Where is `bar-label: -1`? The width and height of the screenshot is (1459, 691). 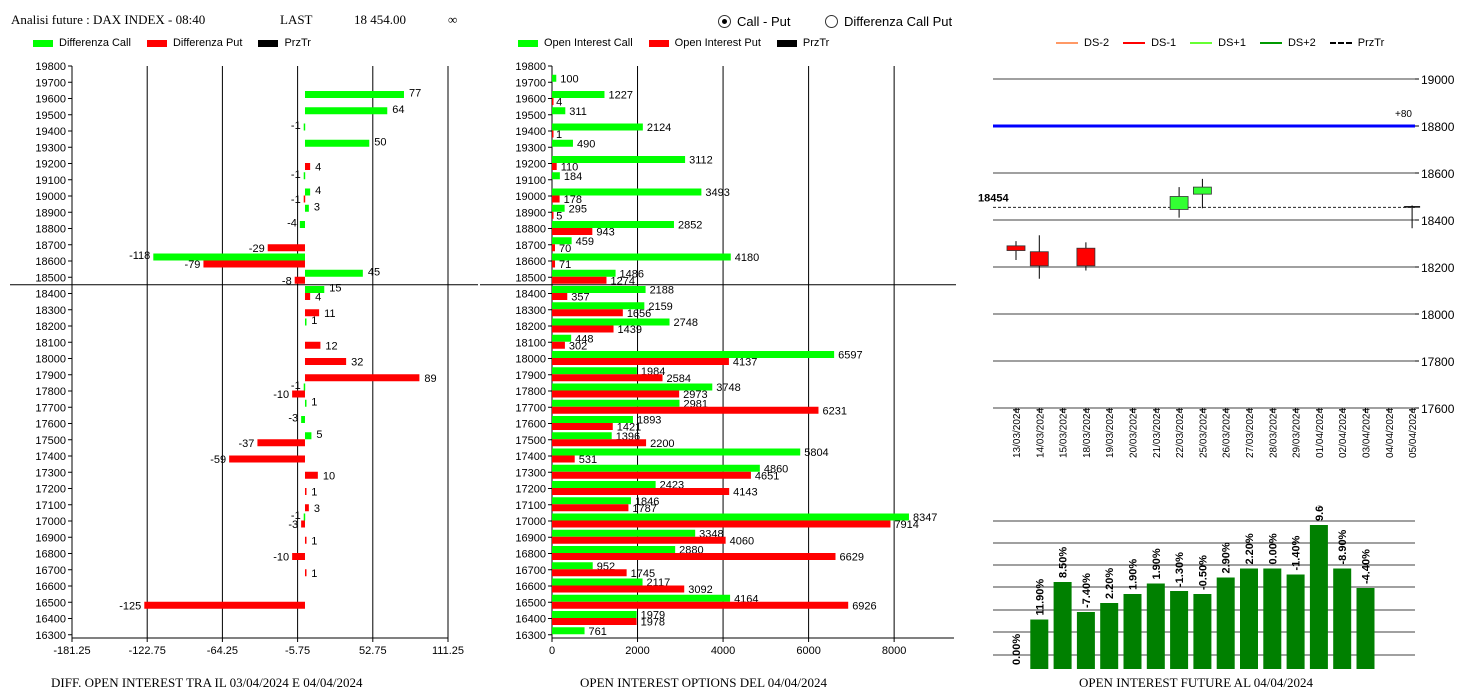 bar-label: -1 is located at coordinates (296, 386).